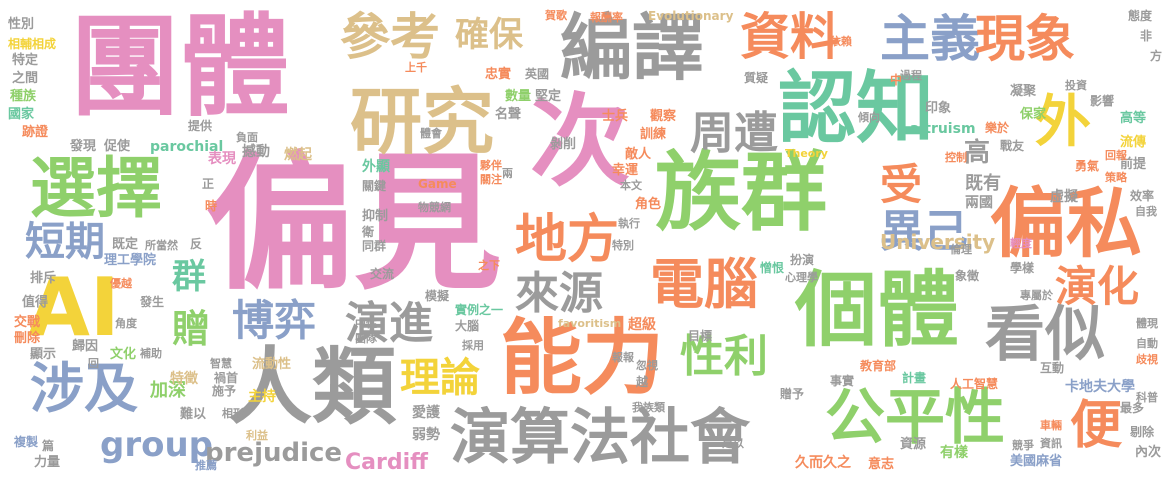 Image resolution: width=1175 pixels, height=482 pixels. Describe the element at coordinates (376, 167) in the screenshot. I see `cloud-word: 外顯` at that location.